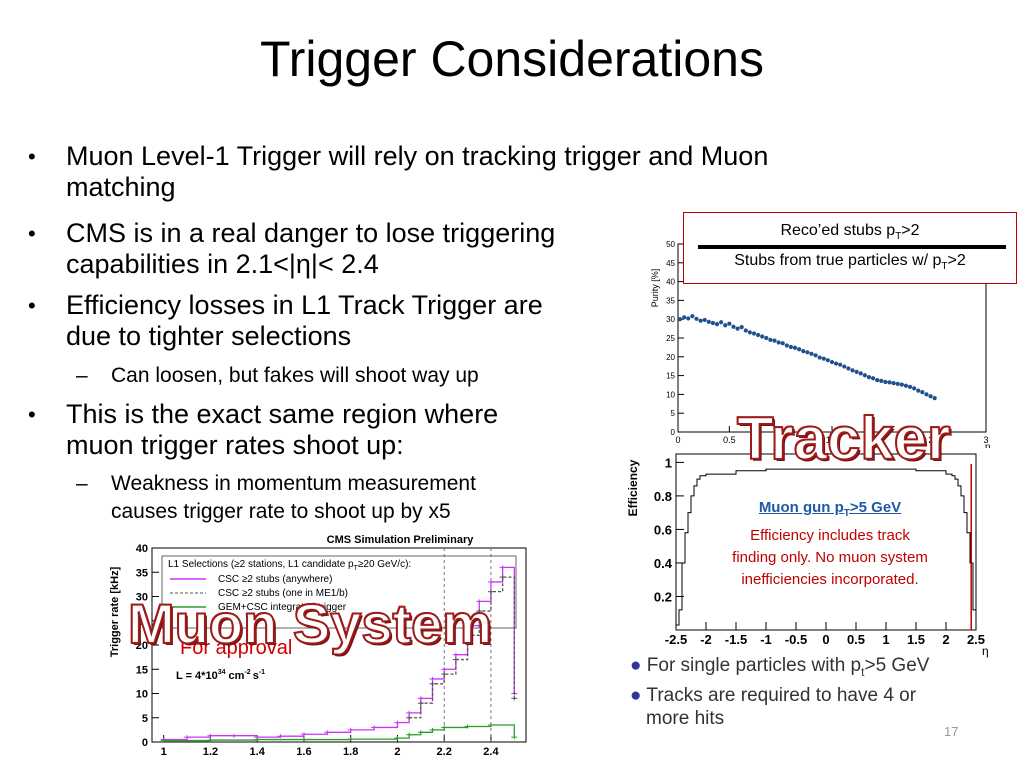  I want to click on purity-y-tick-label: 45, so click(670, 263).